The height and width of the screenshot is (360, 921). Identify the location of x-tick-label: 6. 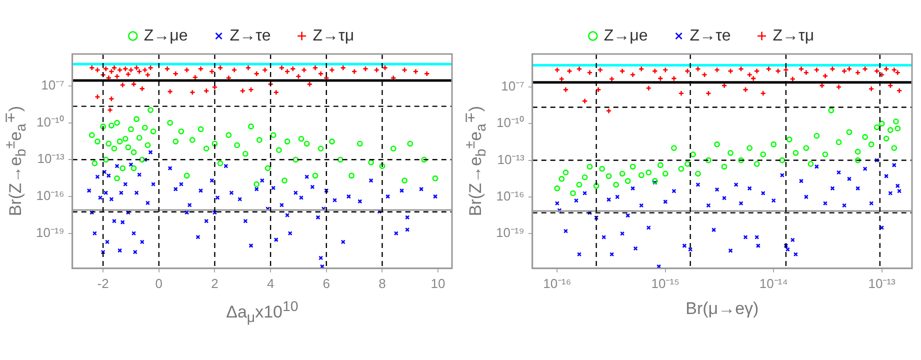
(326, 283).